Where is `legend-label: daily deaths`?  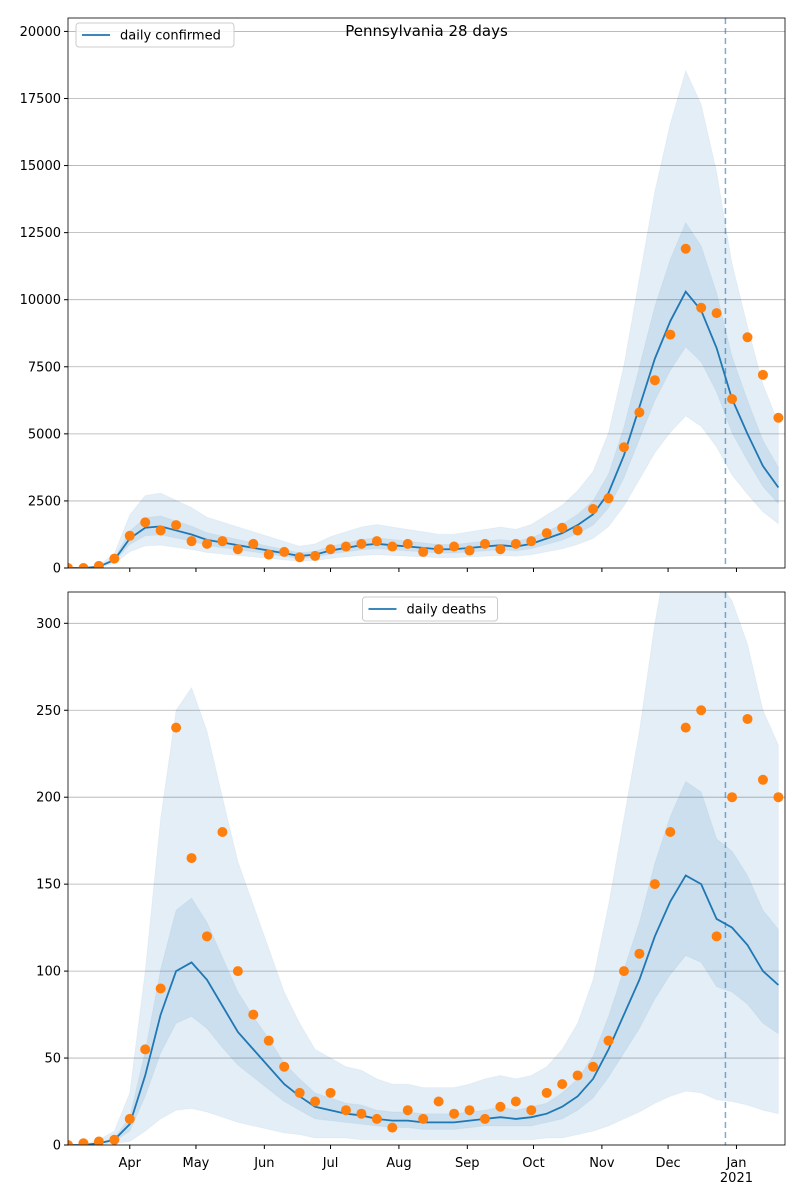
legend-label: daily deaths is located at coordinates (447, 610).